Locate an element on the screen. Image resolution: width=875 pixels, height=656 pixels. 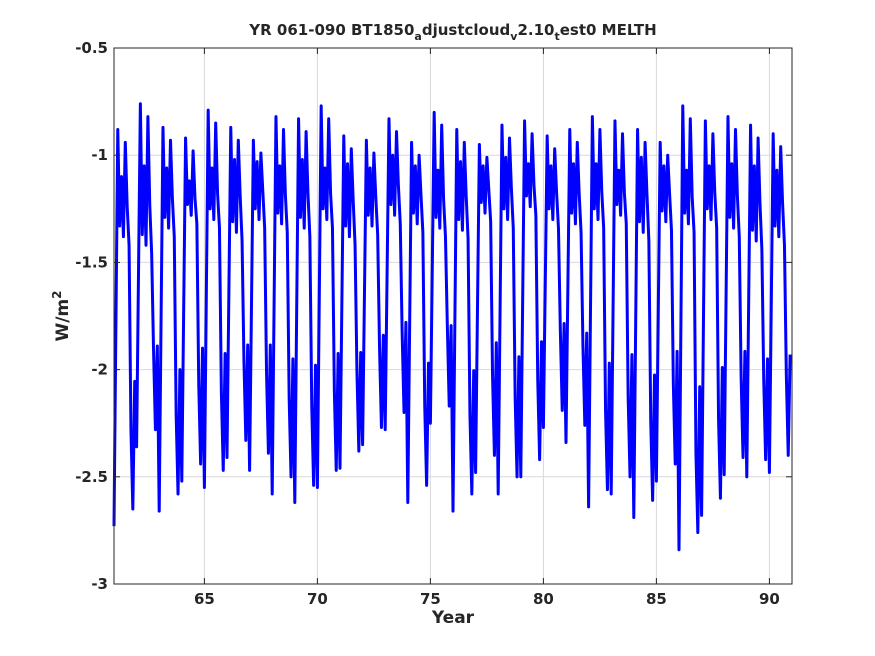
y-tick-label: -3 is located at coordinates (99, 584).